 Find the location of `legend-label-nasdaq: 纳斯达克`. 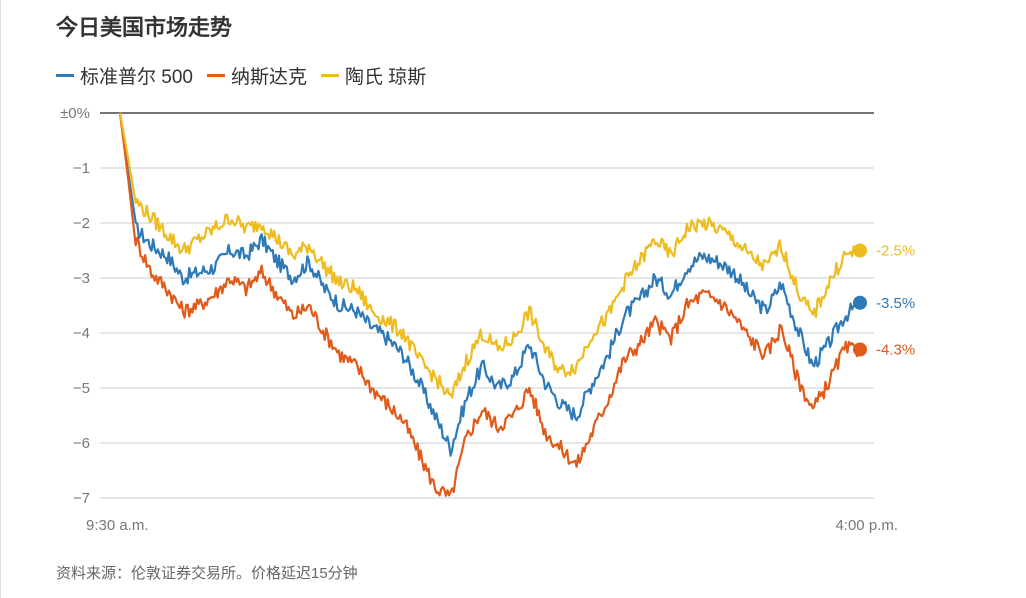

legend-label-nasdaq: 纳斯达克 is located at coordinates (268, 77).